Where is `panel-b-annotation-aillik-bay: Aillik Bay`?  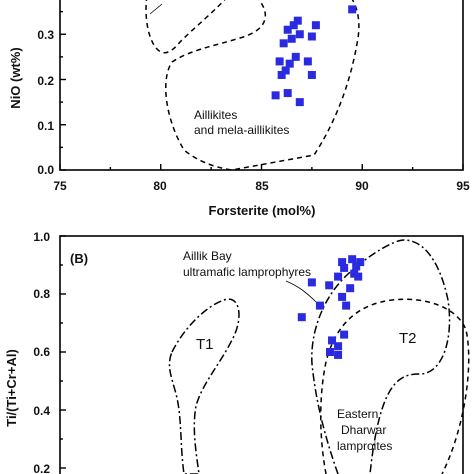
panel-b-annotation-aillik-bay: Aillik Bay is located at coordinates (207, 256).